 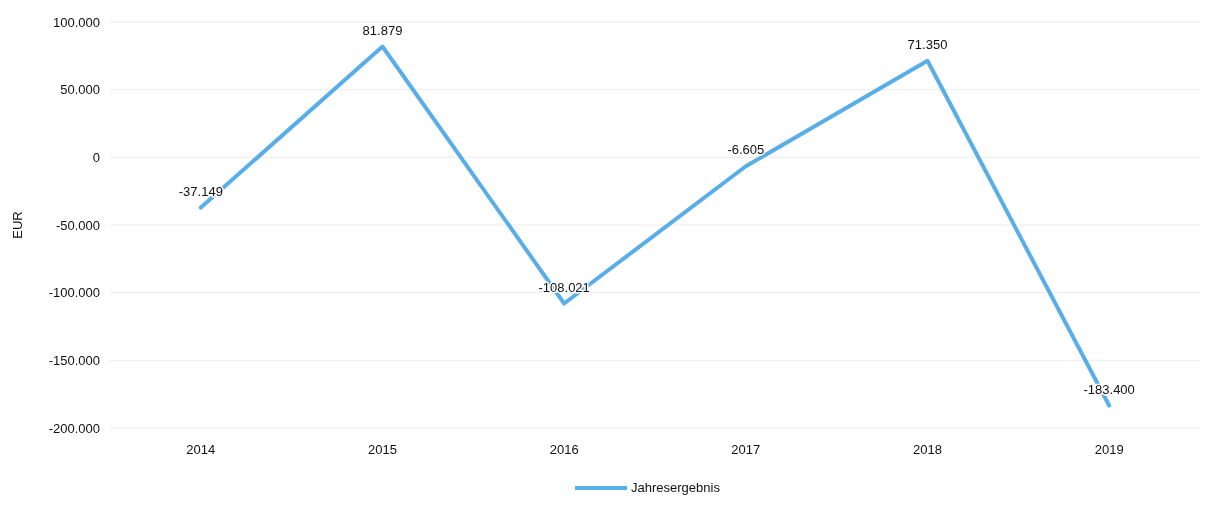 I want to click on x-tick-label: 2019, so click(x=1109, y=449).